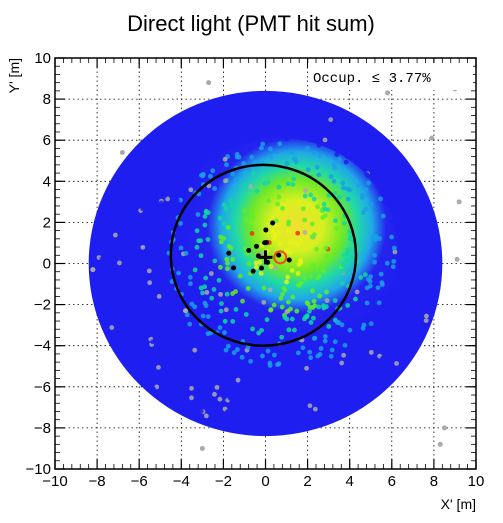 This screenshot has height=523, width=503. What do you see at coordinates (256, 246) in the screenshot?
I see `pmt-hit-max` at bounding box center [256, 246].